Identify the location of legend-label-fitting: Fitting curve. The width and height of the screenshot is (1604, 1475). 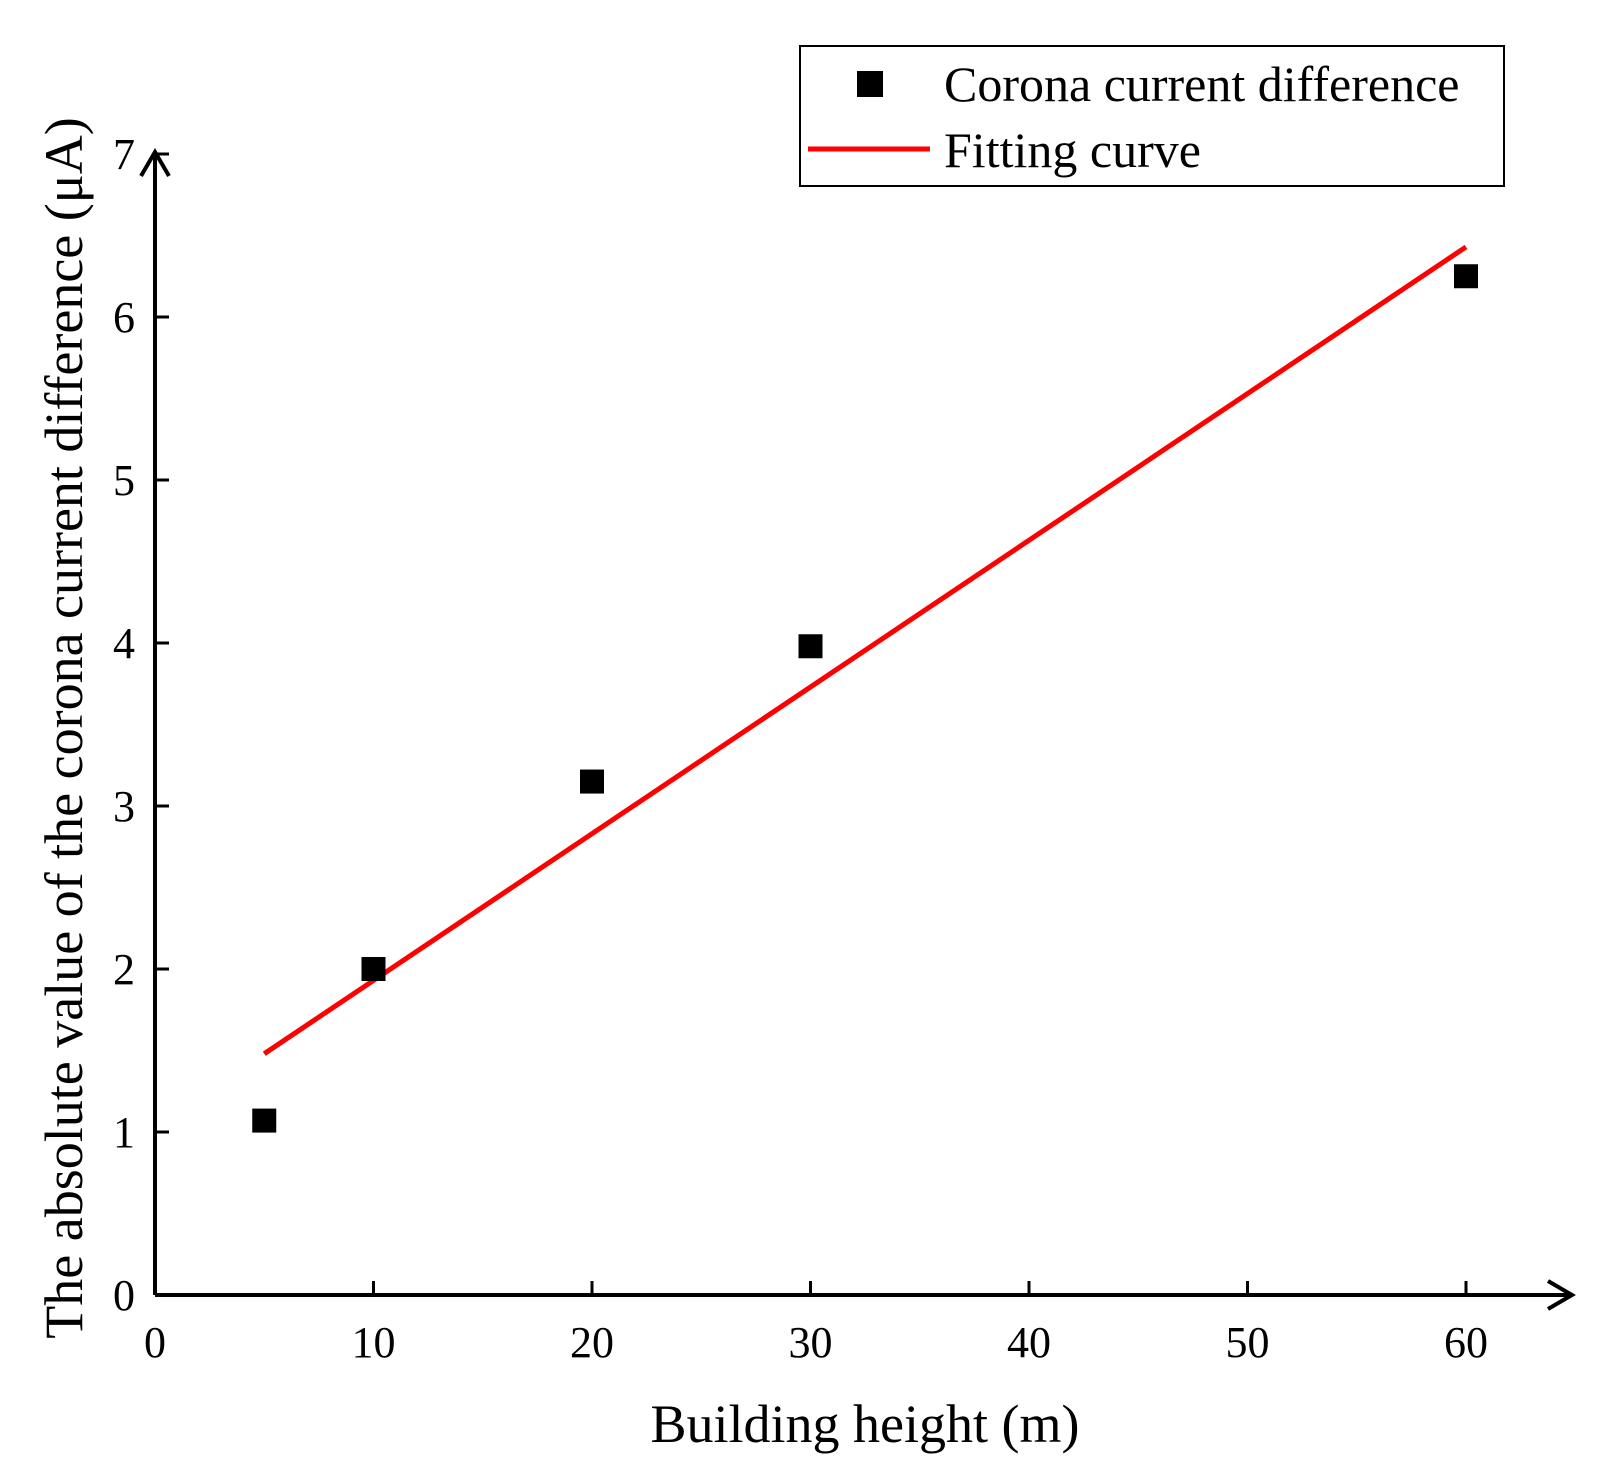
(1072, 150).